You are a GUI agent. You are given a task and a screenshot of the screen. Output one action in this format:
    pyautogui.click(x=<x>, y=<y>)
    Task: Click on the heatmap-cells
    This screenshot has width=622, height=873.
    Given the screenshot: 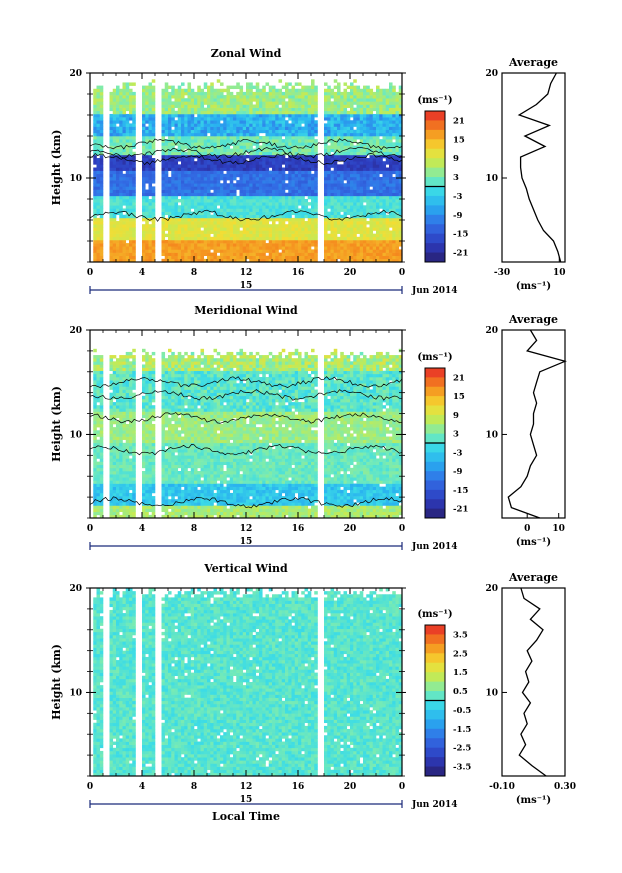 What is the action you would take?
    pyautogui.click(x=248, y=433)
    